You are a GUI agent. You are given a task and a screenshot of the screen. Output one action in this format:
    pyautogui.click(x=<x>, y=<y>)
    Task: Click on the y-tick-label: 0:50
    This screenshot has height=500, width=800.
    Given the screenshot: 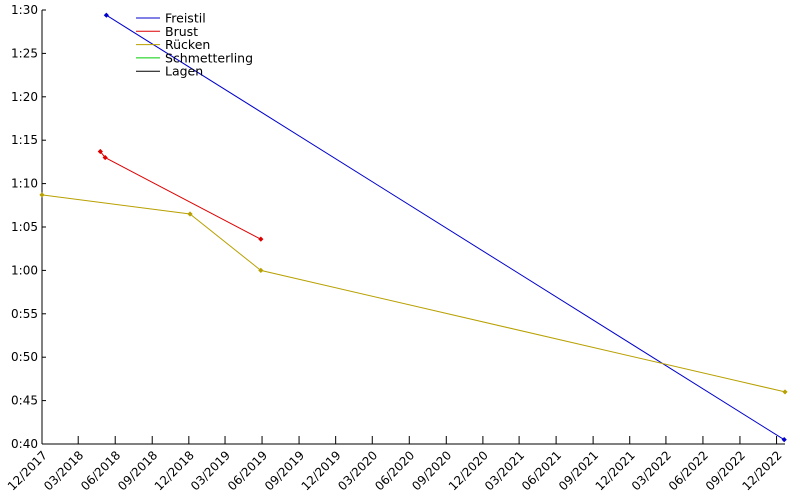 What is the action you would take?
    pyautogui.click(x=24, y=357)
    